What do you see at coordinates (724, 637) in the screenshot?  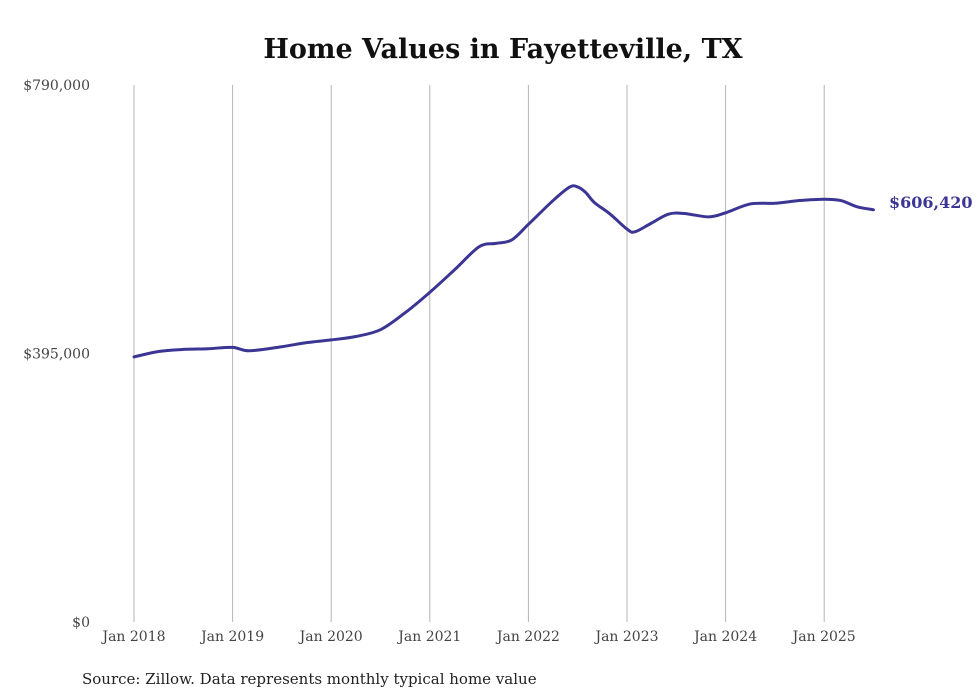 I see `x-tick-label: Jan 2024` at bounding box center [724, 637].